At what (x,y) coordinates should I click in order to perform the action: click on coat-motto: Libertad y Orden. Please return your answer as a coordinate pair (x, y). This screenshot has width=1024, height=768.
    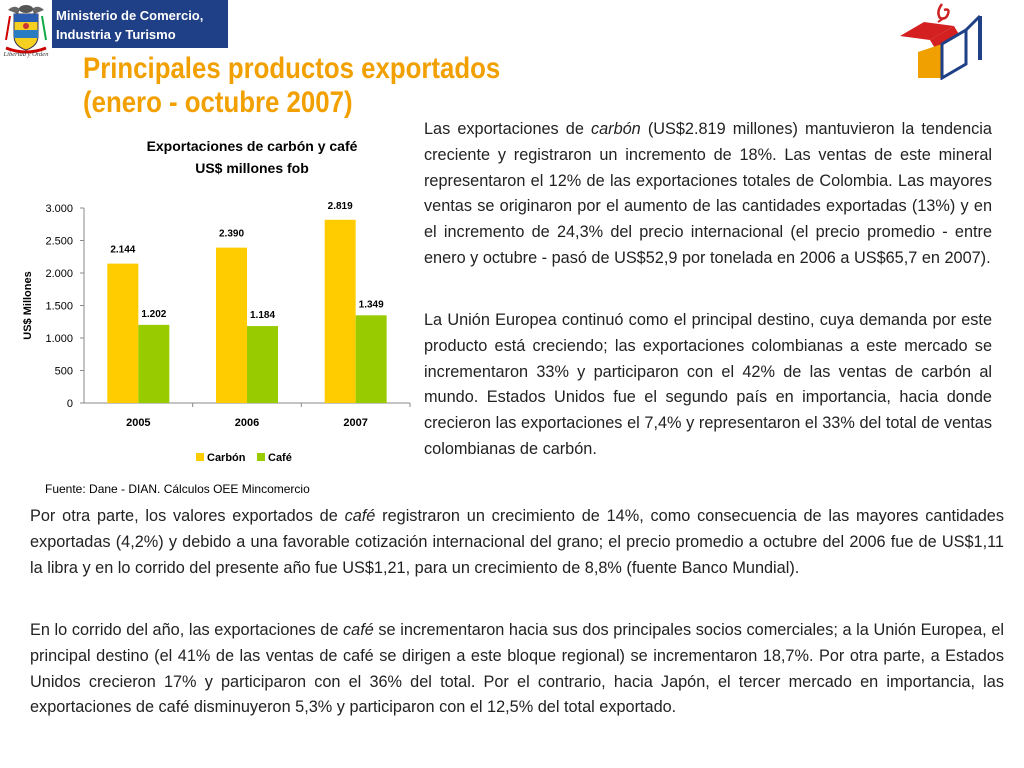
    Looking at the image, I should click on (26, 54).